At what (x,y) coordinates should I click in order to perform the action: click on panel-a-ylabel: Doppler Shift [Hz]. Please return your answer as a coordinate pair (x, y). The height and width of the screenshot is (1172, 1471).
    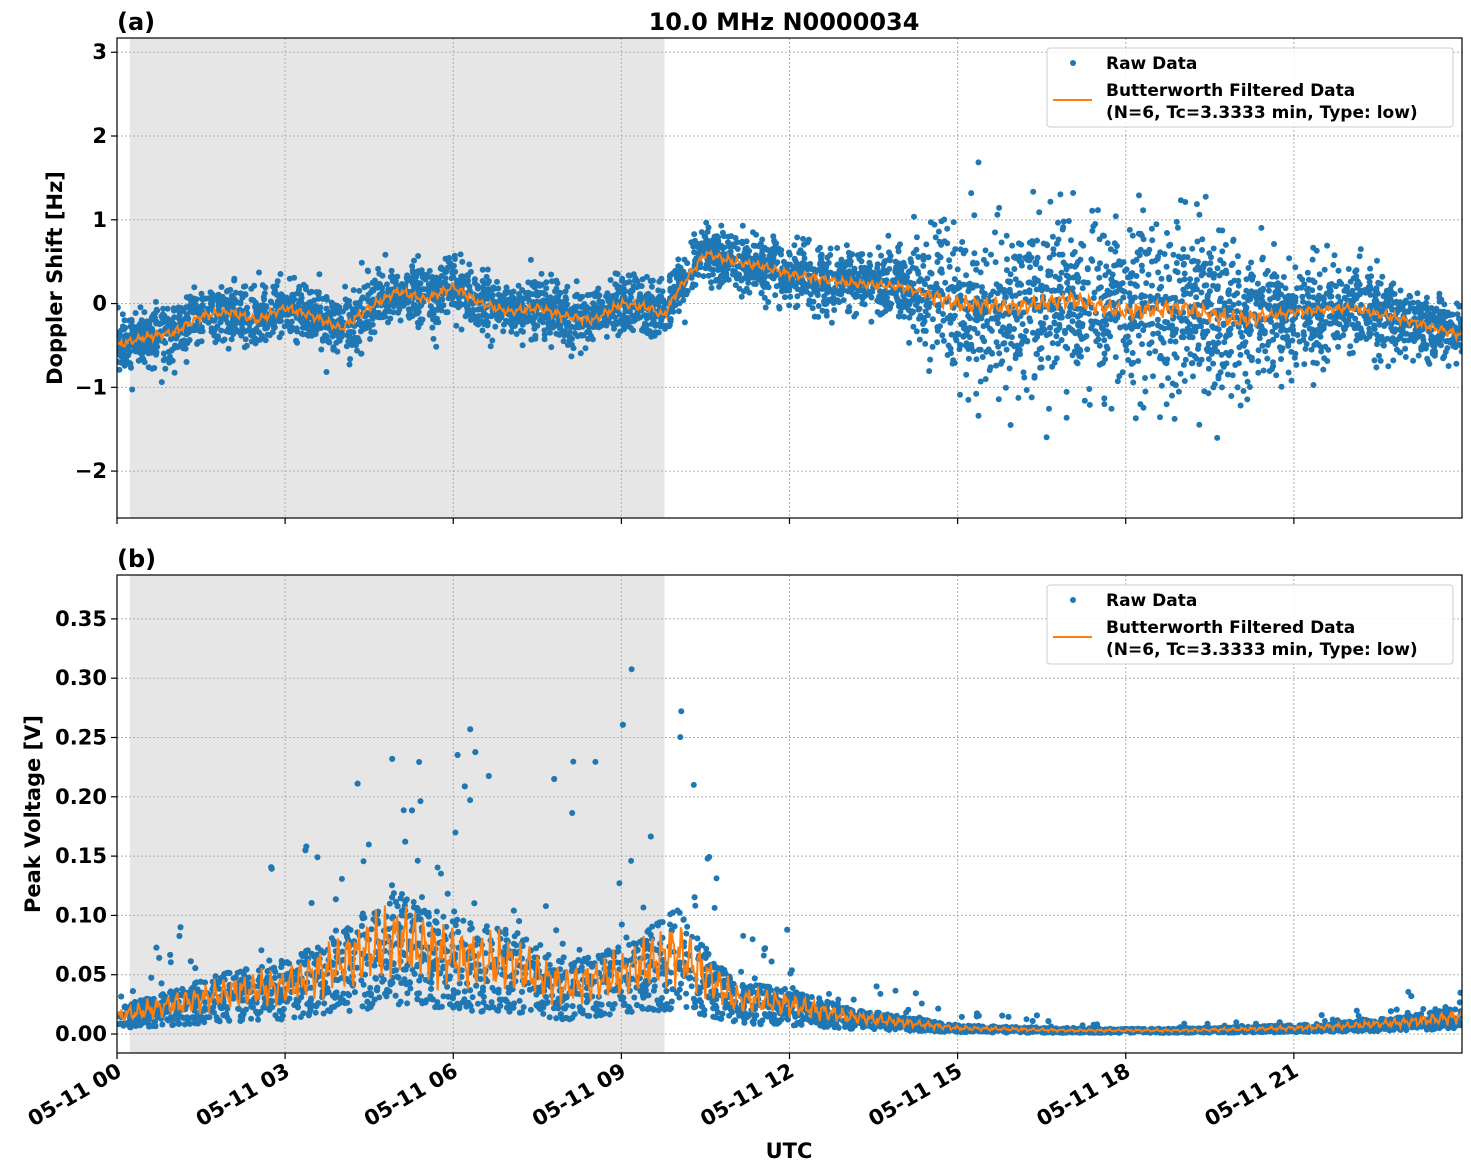
    Looking at the image, I should click on (55, 278).